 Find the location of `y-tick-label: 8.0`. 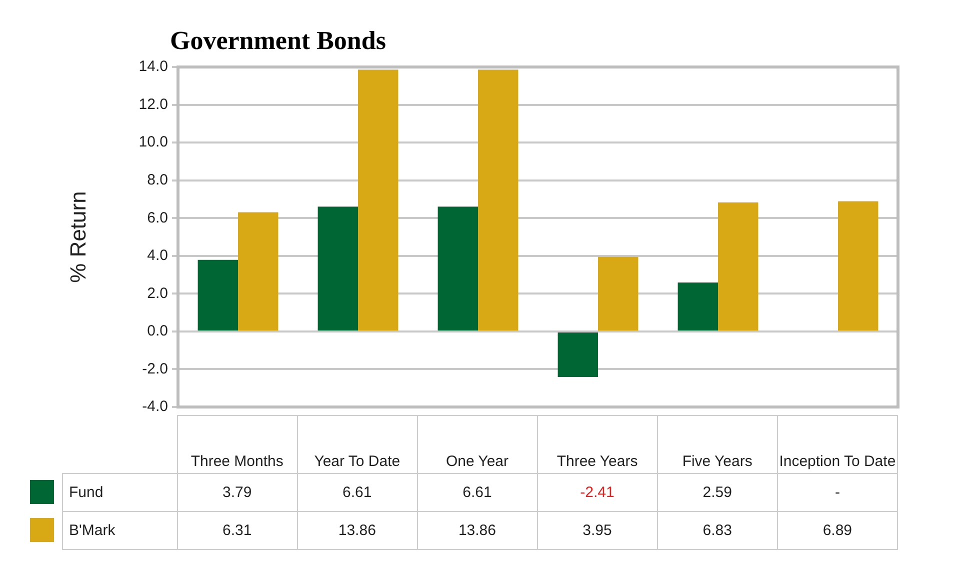

y-tick-label: 8.0 is located at coordinates (157, 179).